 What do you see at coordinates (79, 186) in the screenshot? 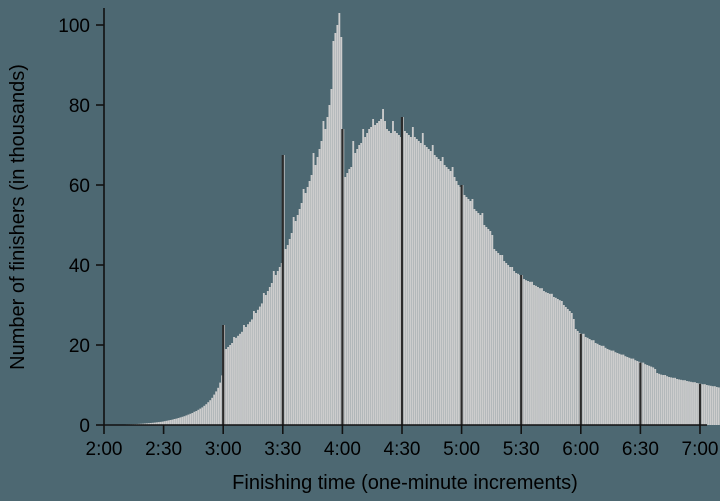
I see `y-axis-tick-label: 60` at bounding box center [79, 186].